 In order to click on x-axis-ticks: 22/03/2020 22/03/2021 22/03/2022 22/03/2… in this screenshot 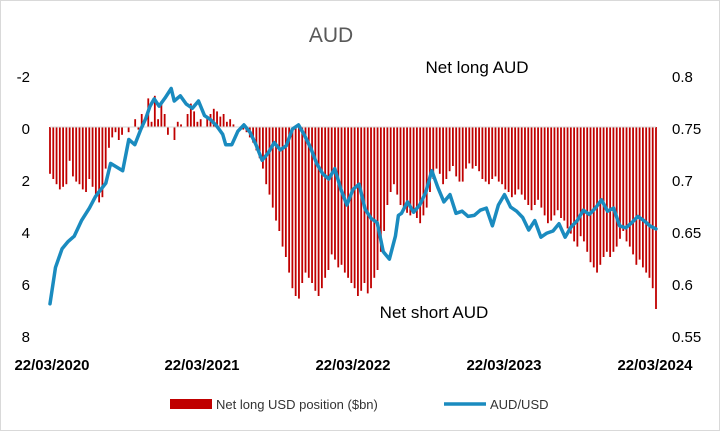, I will do `click(353, 365)`.